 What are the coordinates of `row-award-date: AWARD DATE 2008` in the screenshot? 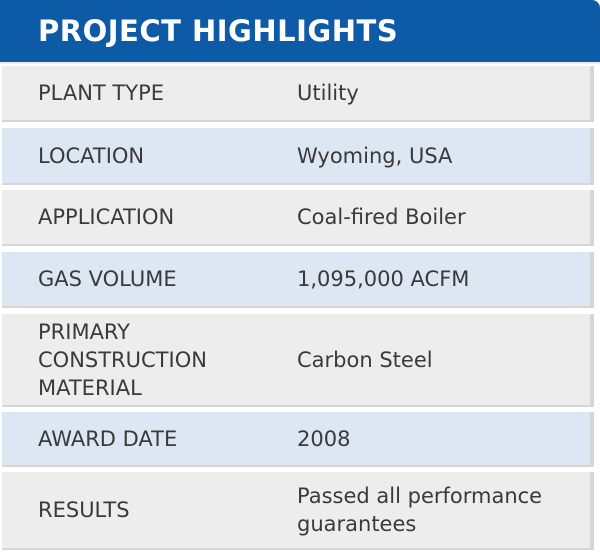 It's located at (298, 439).